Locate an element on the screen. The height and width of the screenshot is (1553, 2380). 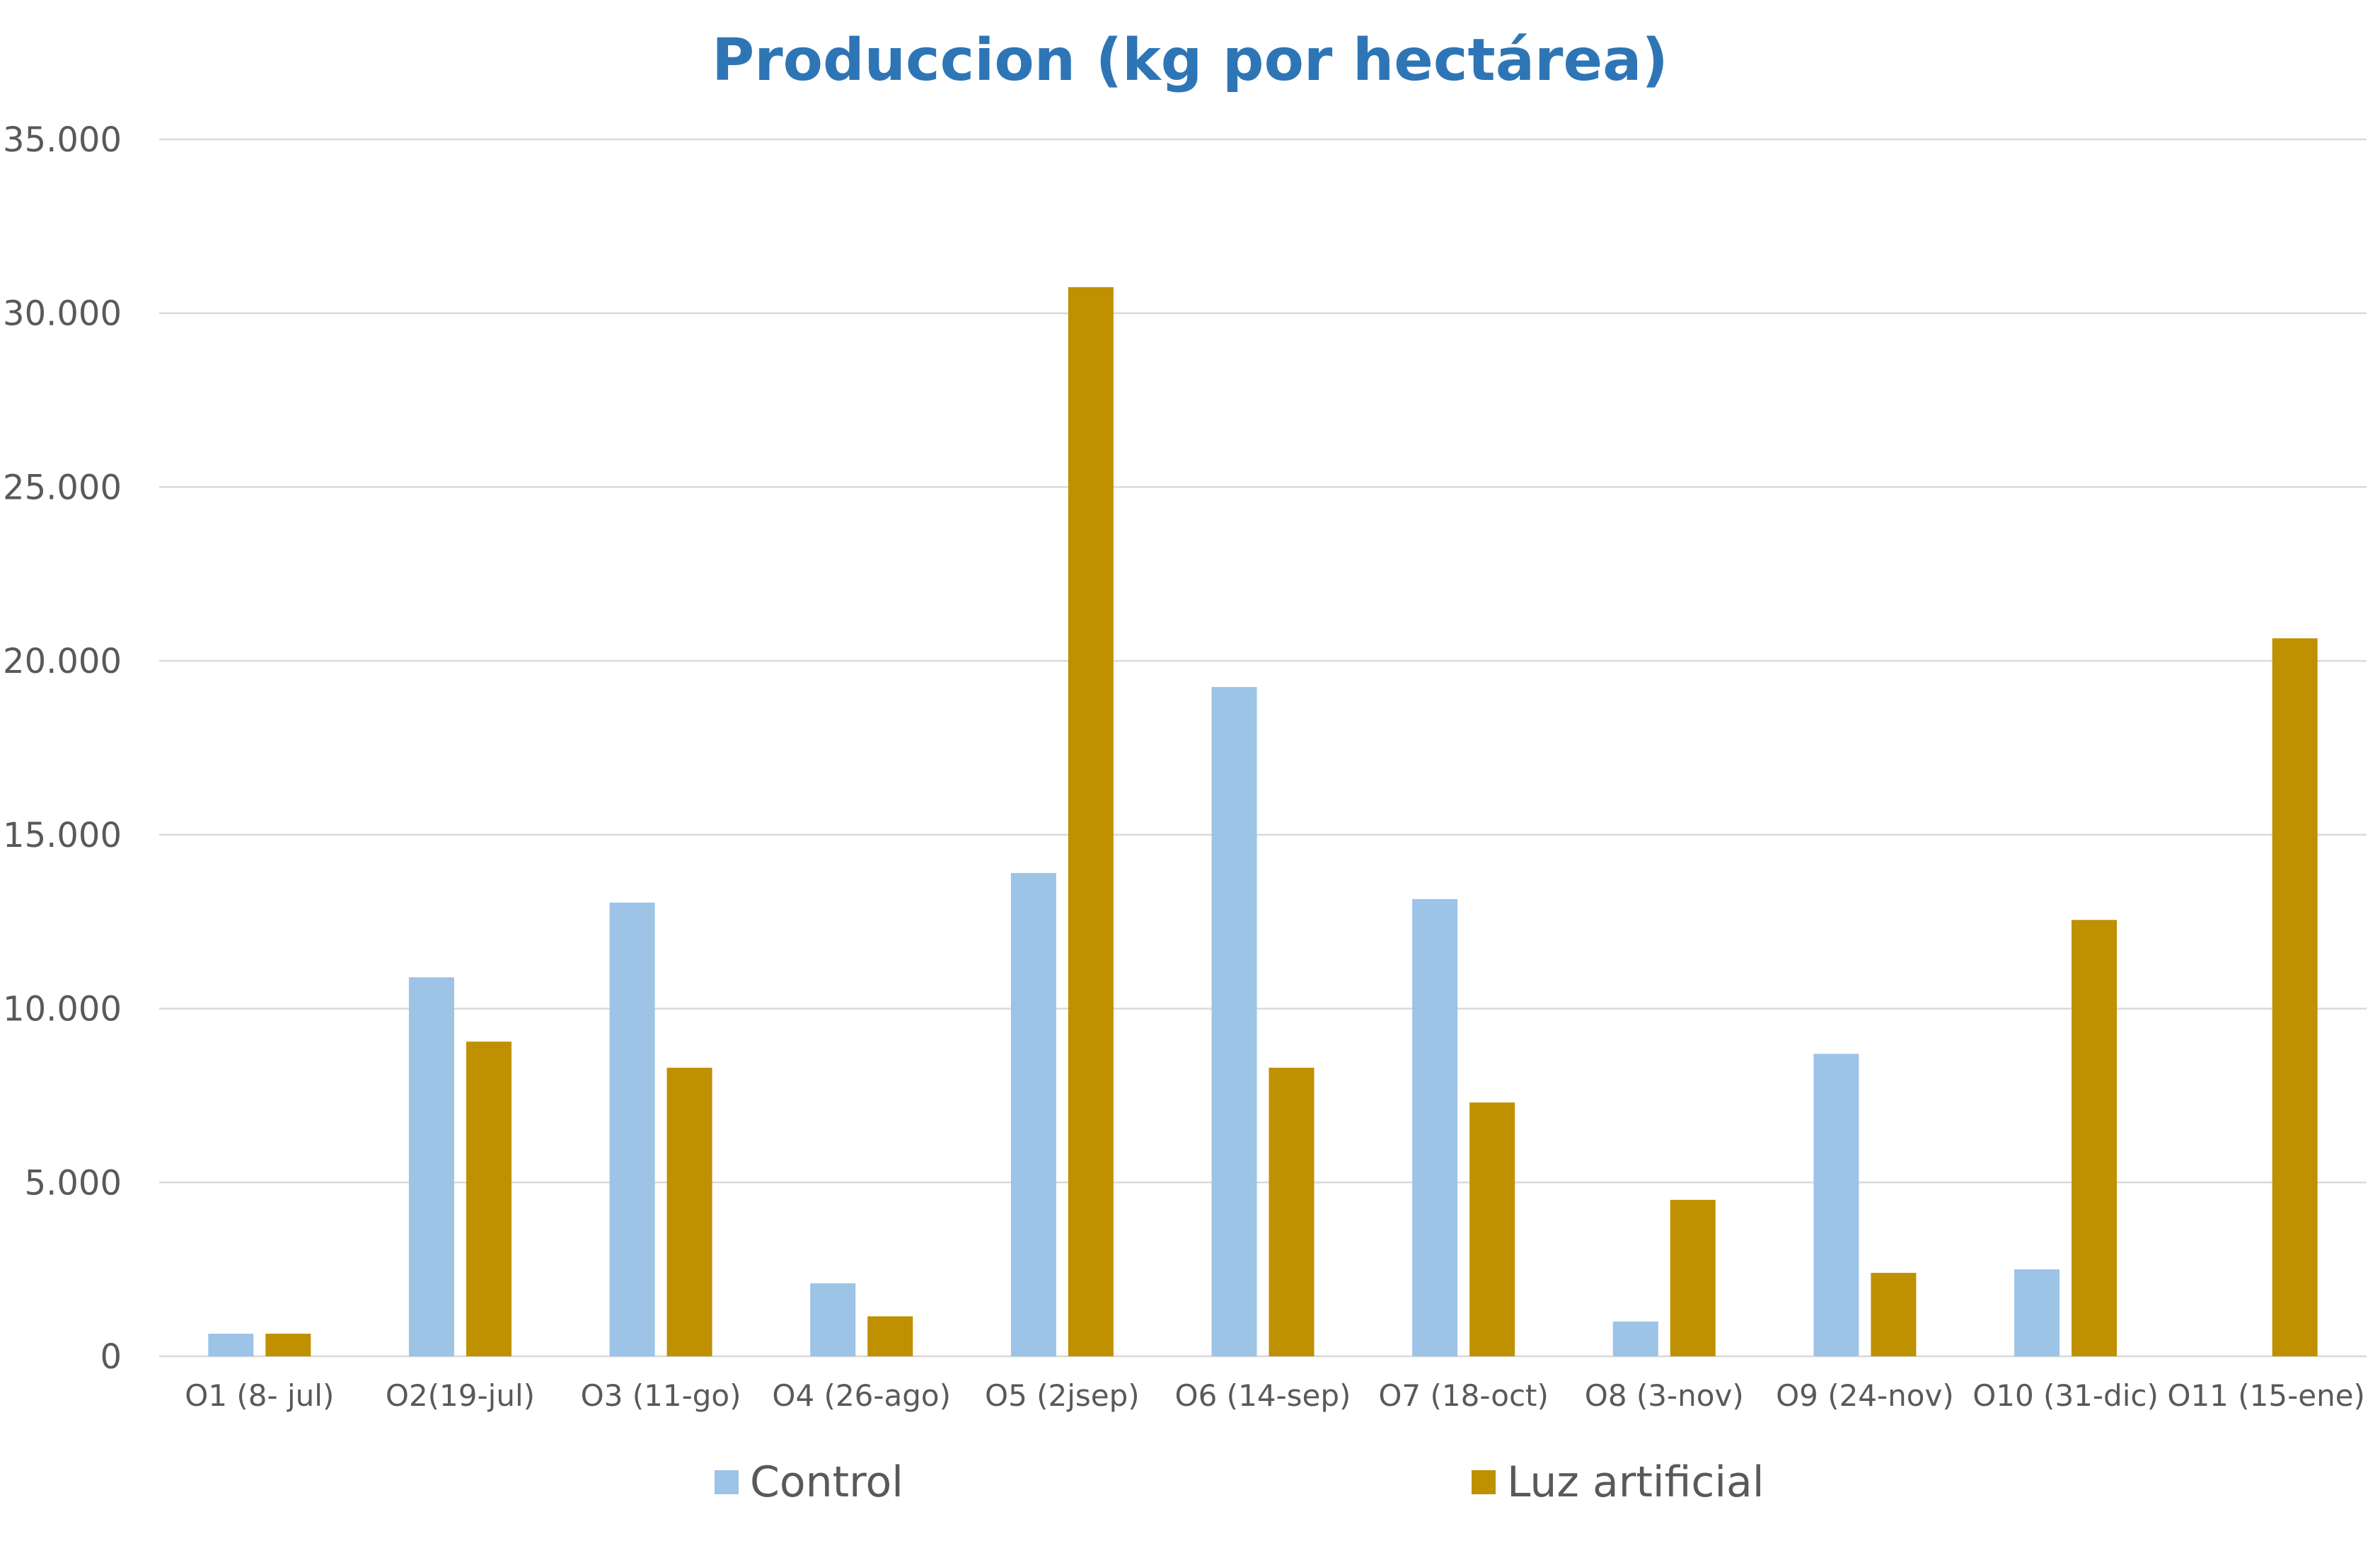
y-tick-label: 0 is located at coordinates (111, 1357).